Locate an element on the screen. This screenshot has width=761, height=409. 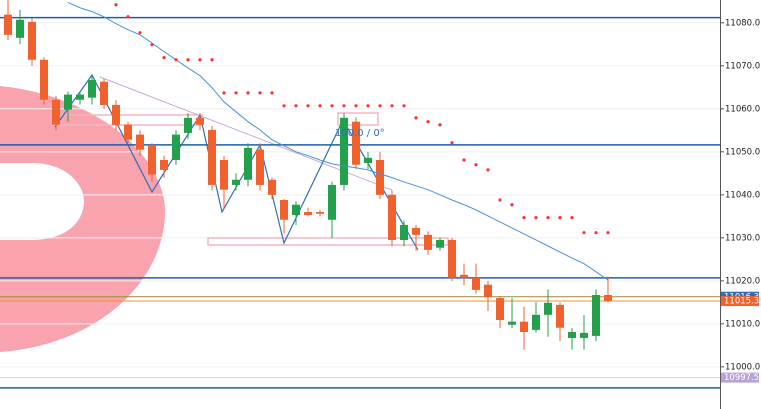
price-marker-label: 10997.5 is located at coordinates (741, 378).